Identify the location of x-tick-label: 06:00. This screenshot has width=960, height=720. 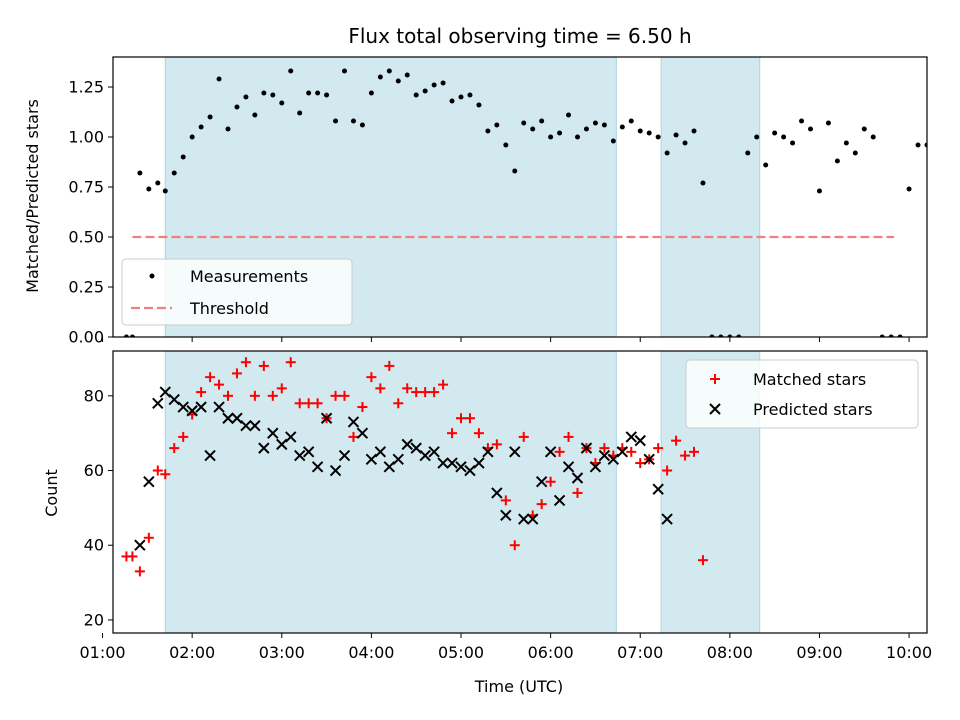
(551, 652).